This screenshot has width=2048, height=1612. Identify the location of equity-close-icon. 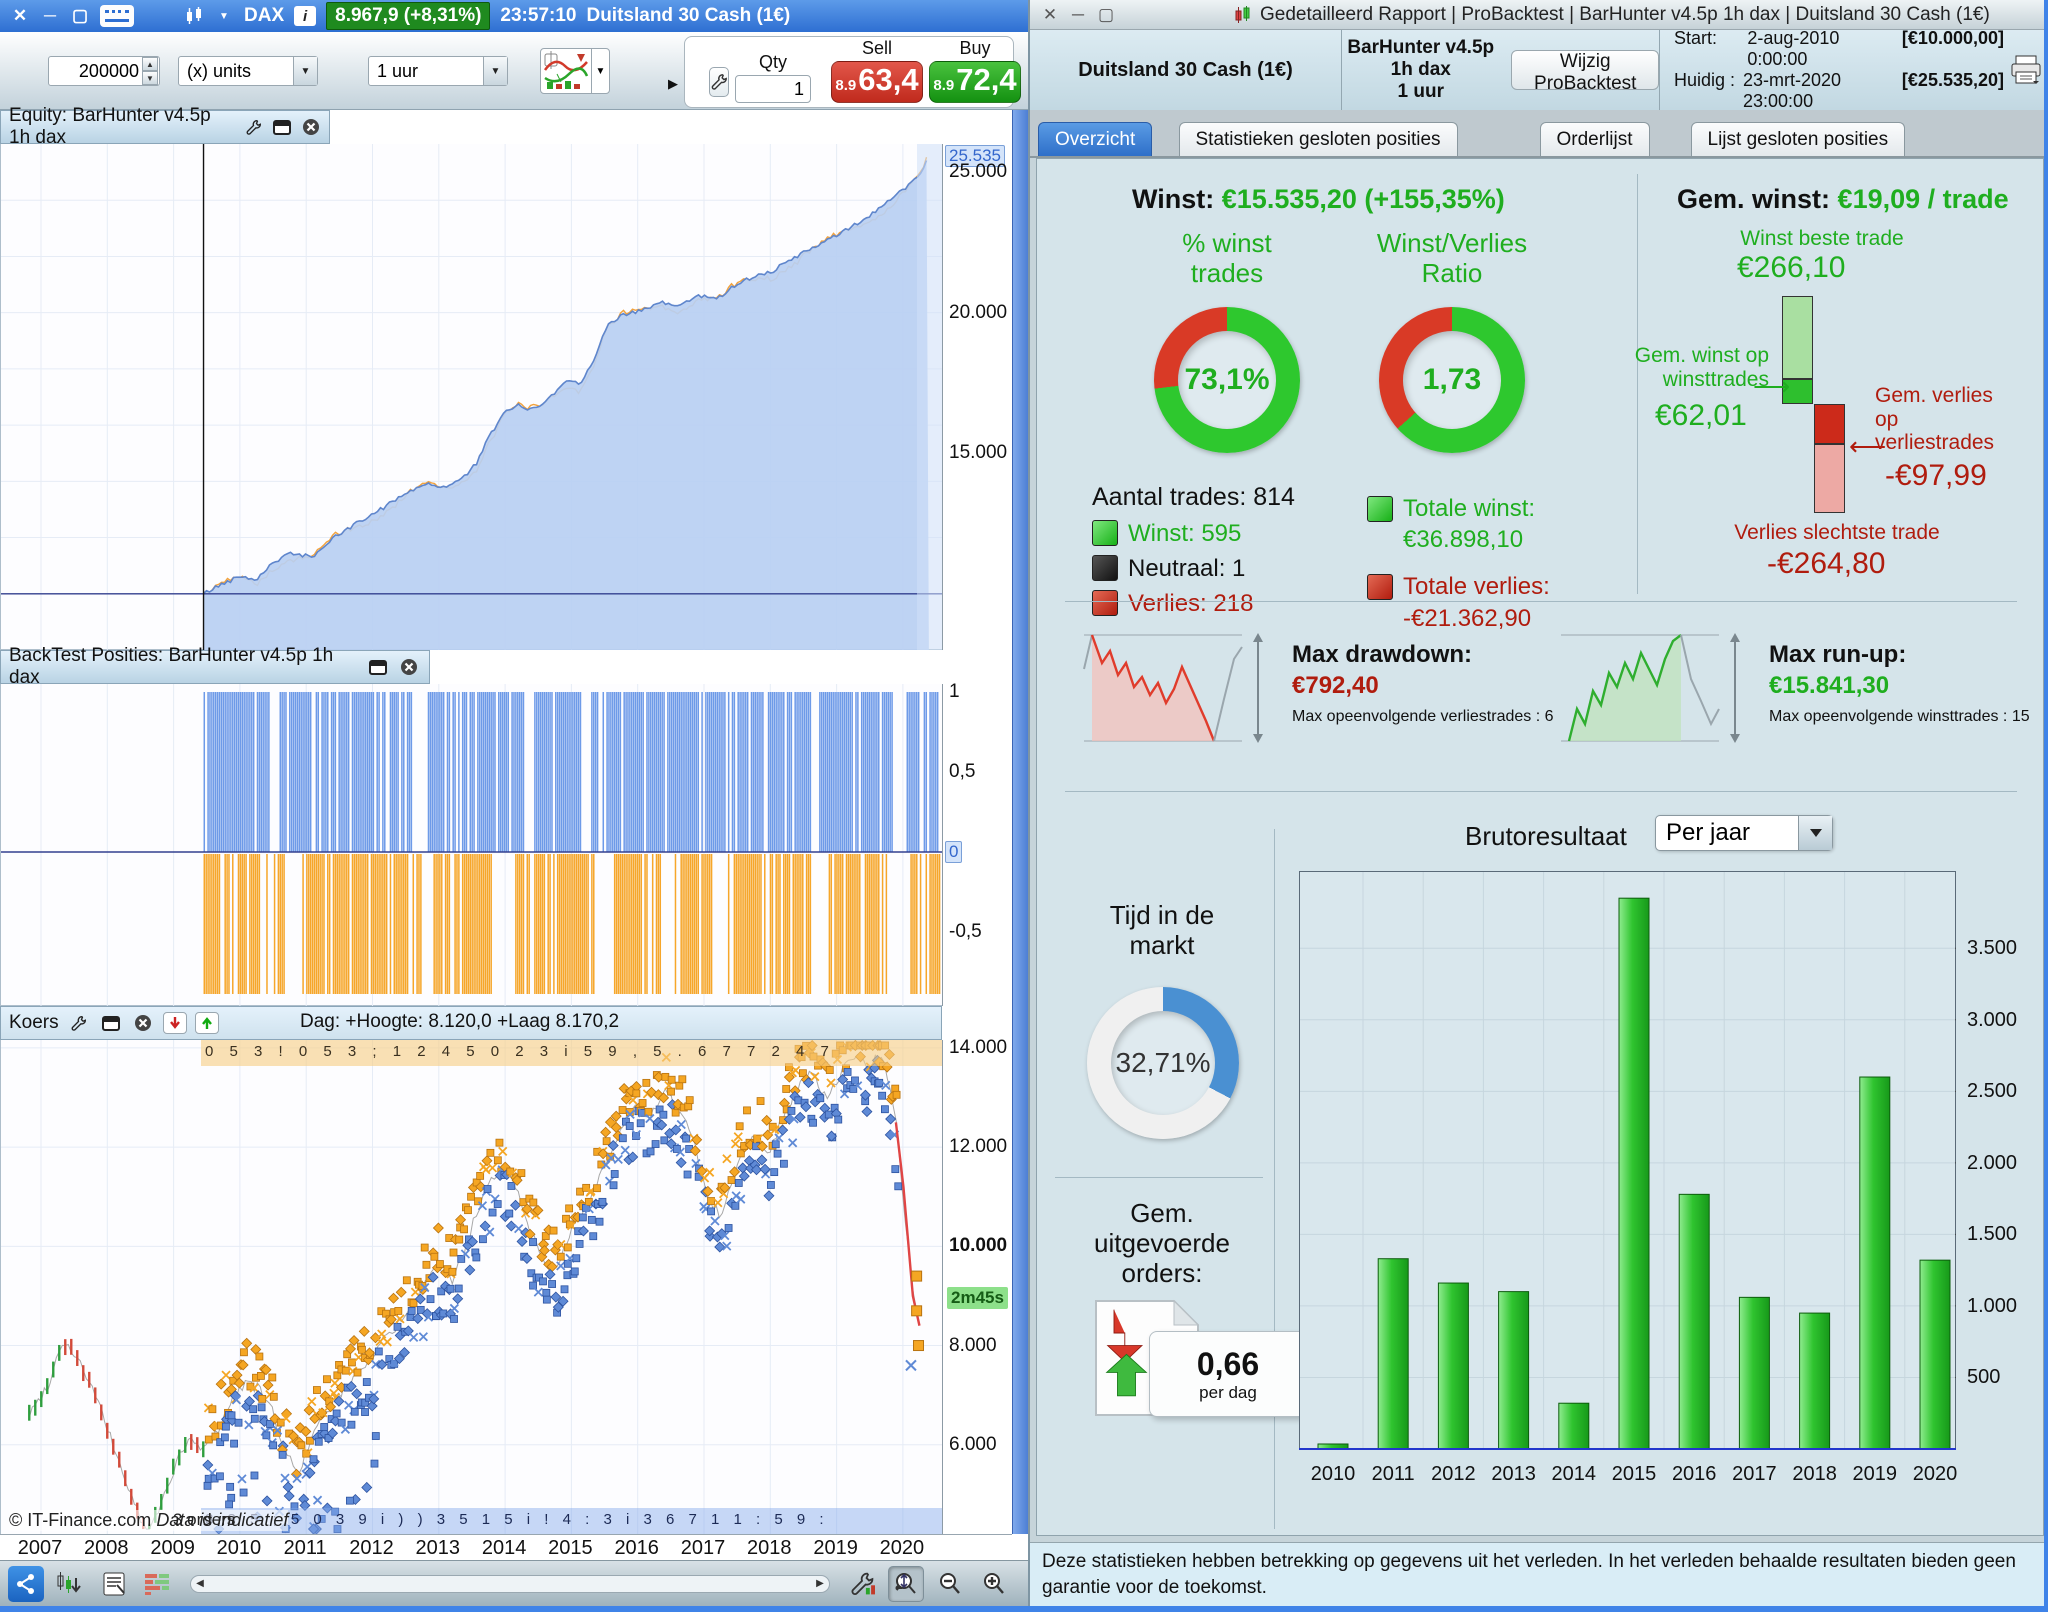
(310, 127).